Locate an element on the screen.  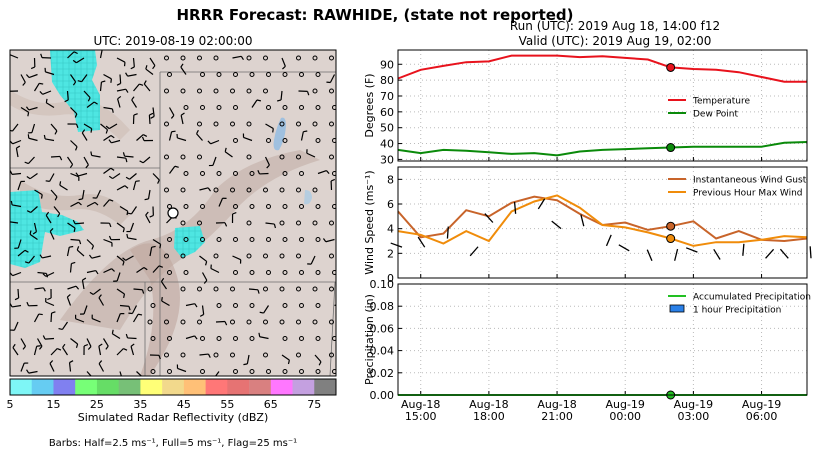
y-tick-label: 70 is located at coordinates (387, 96).